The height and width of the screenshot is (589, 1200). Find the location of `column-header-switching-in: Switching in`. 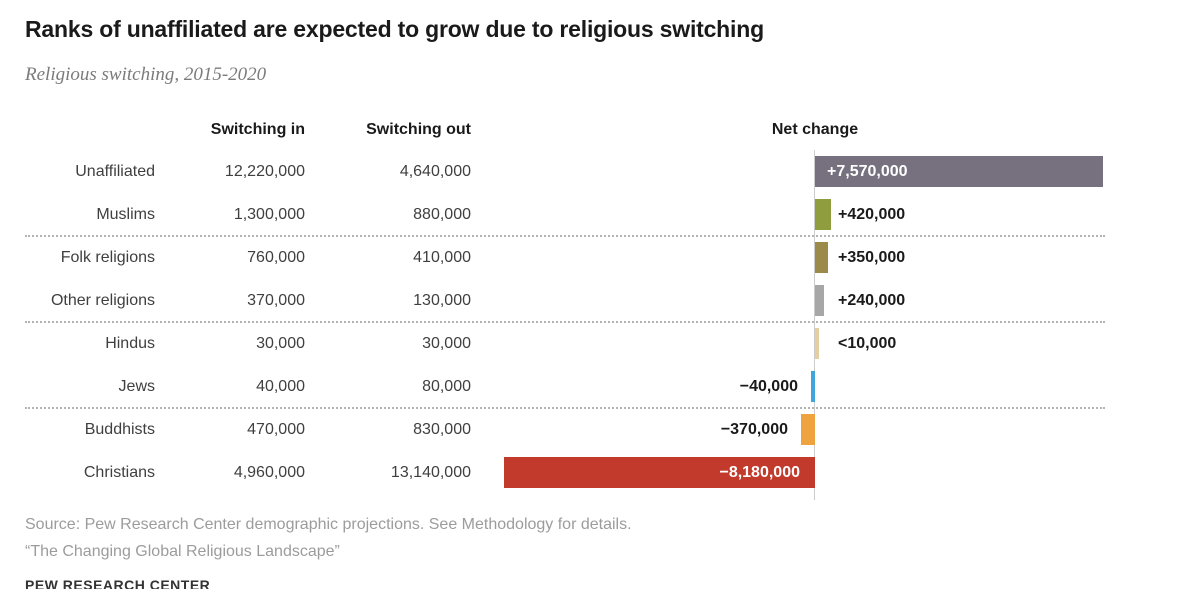

column-header-switching-in: Switching in is located at coordinates (257, 129).